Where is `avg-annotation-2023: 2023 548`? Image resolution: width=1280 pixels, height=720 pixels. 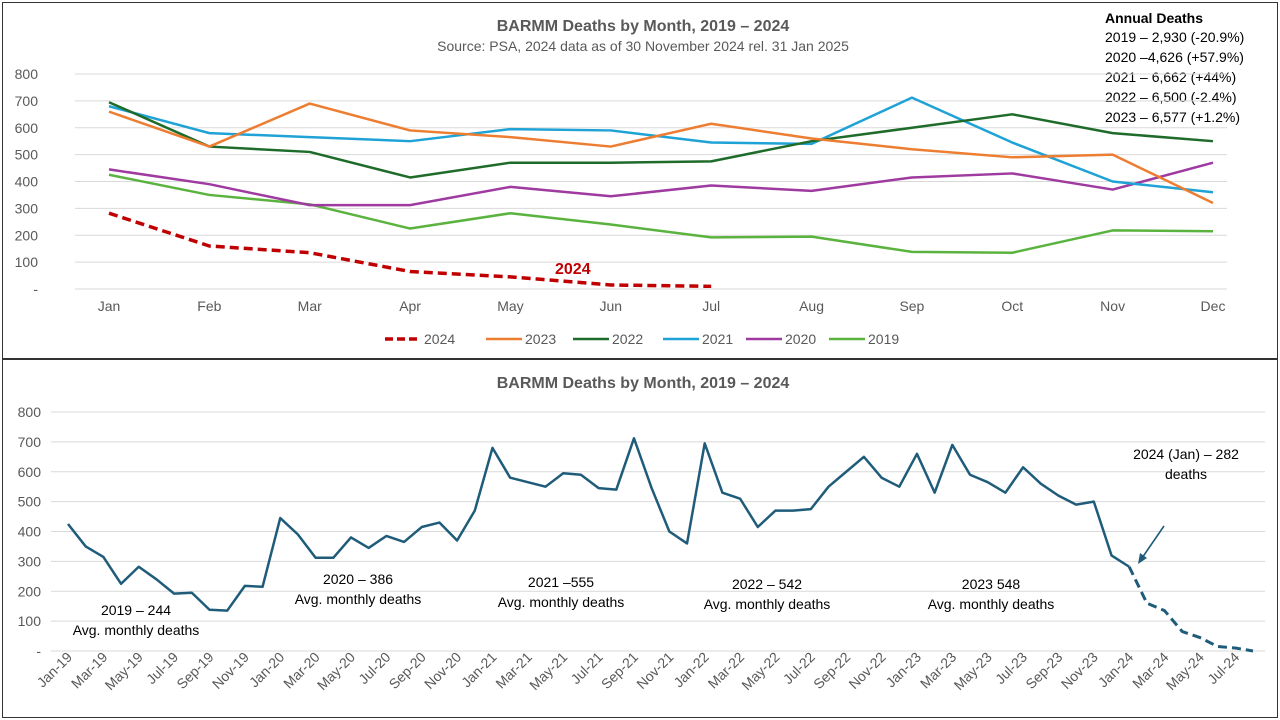 avg-annotation-2023: 2023 548 is located at coordinates (991, 584).